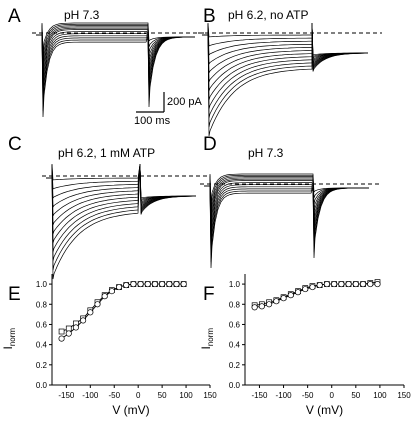  I want to click on y-tick-label-e: 0.4, so click(42, 345).